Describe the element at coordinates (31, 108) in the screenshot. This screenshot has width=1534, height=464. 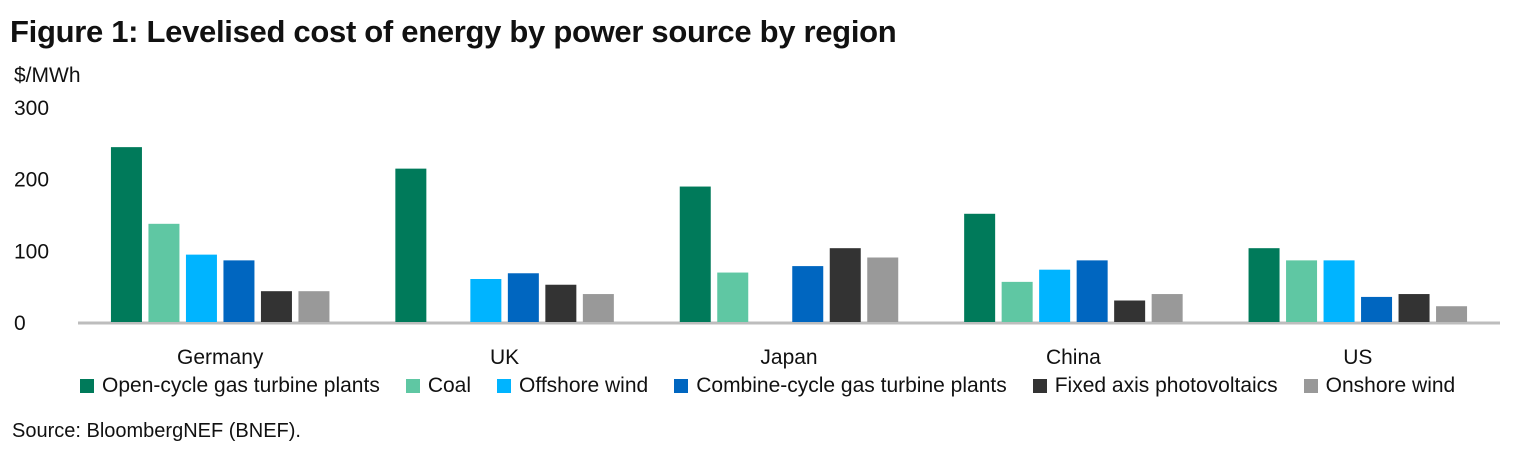
I see `y-tick-label: 300` at that location.